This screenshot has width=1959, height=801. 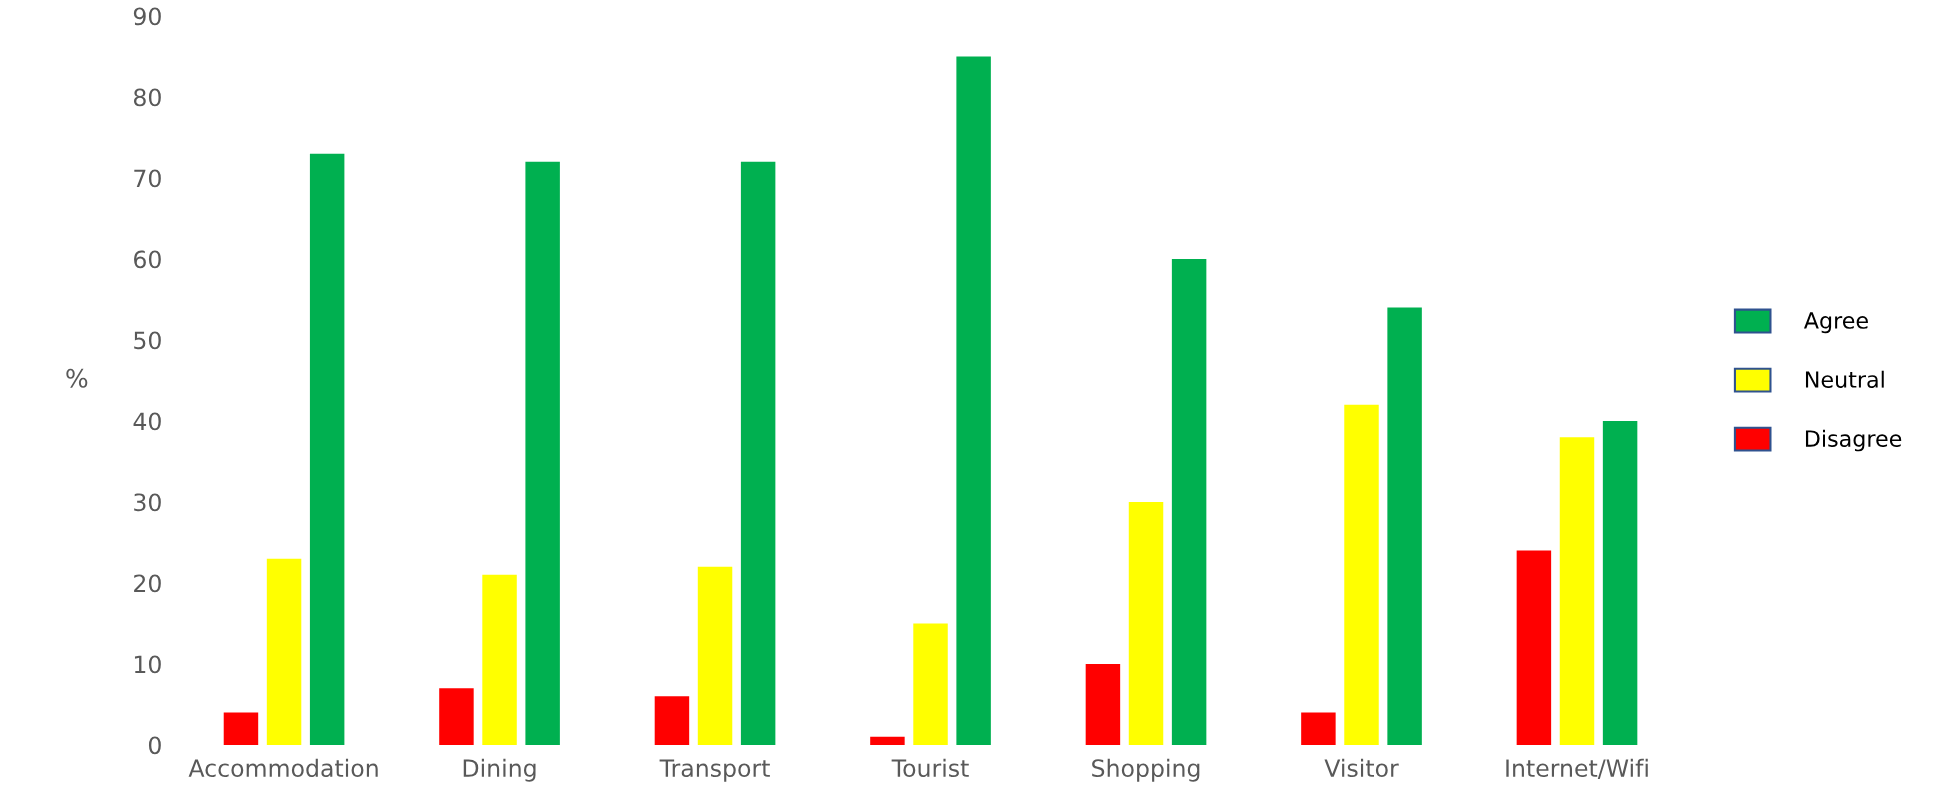 What do you see at coordinates (1361, 768) in the screenshot?
I see `x-tick-label: Visitor` at bounding box center [1361, 768].